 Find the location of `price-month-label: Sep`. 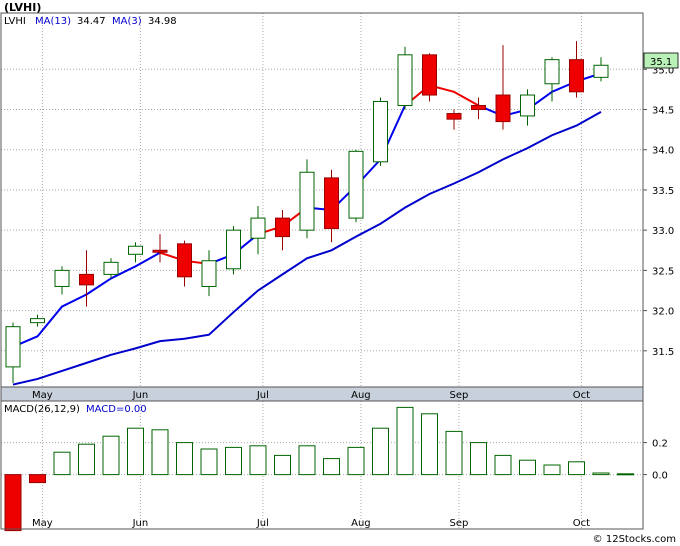

price-month-label: Sep is located at coordinates (458, 395).